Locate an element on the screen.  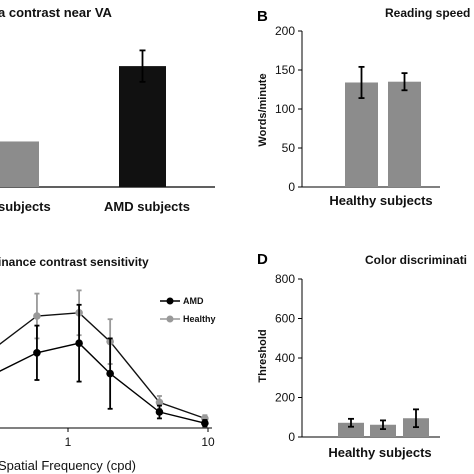
panel-d-y-tick-label-0: 0 is located at coordinates (291, 437).